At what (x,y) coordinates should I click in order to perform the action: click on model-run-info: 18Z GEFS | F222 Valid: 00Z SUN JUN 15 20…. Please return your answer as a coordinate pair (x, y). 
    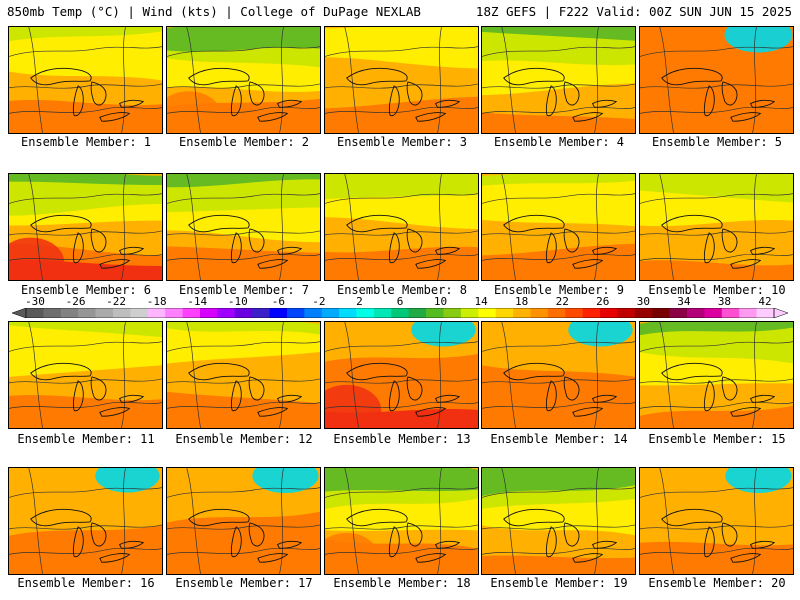
    Looking at the image, I should click on (633, 11).